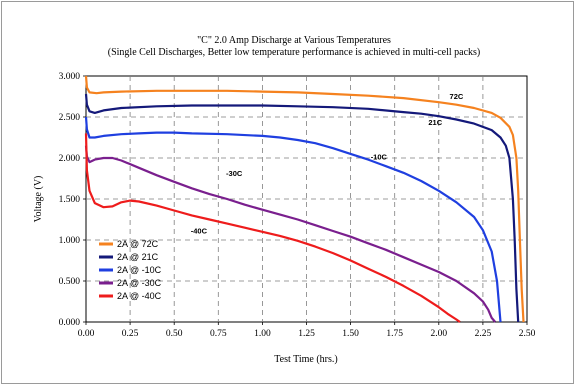 Image resolution: width=577 pixels, height=387 pixels. What do you see at coordinates (139, 283) in the screenshot?
I see `legend-label: 2A @ -30C` at bounding box center [139, 283].